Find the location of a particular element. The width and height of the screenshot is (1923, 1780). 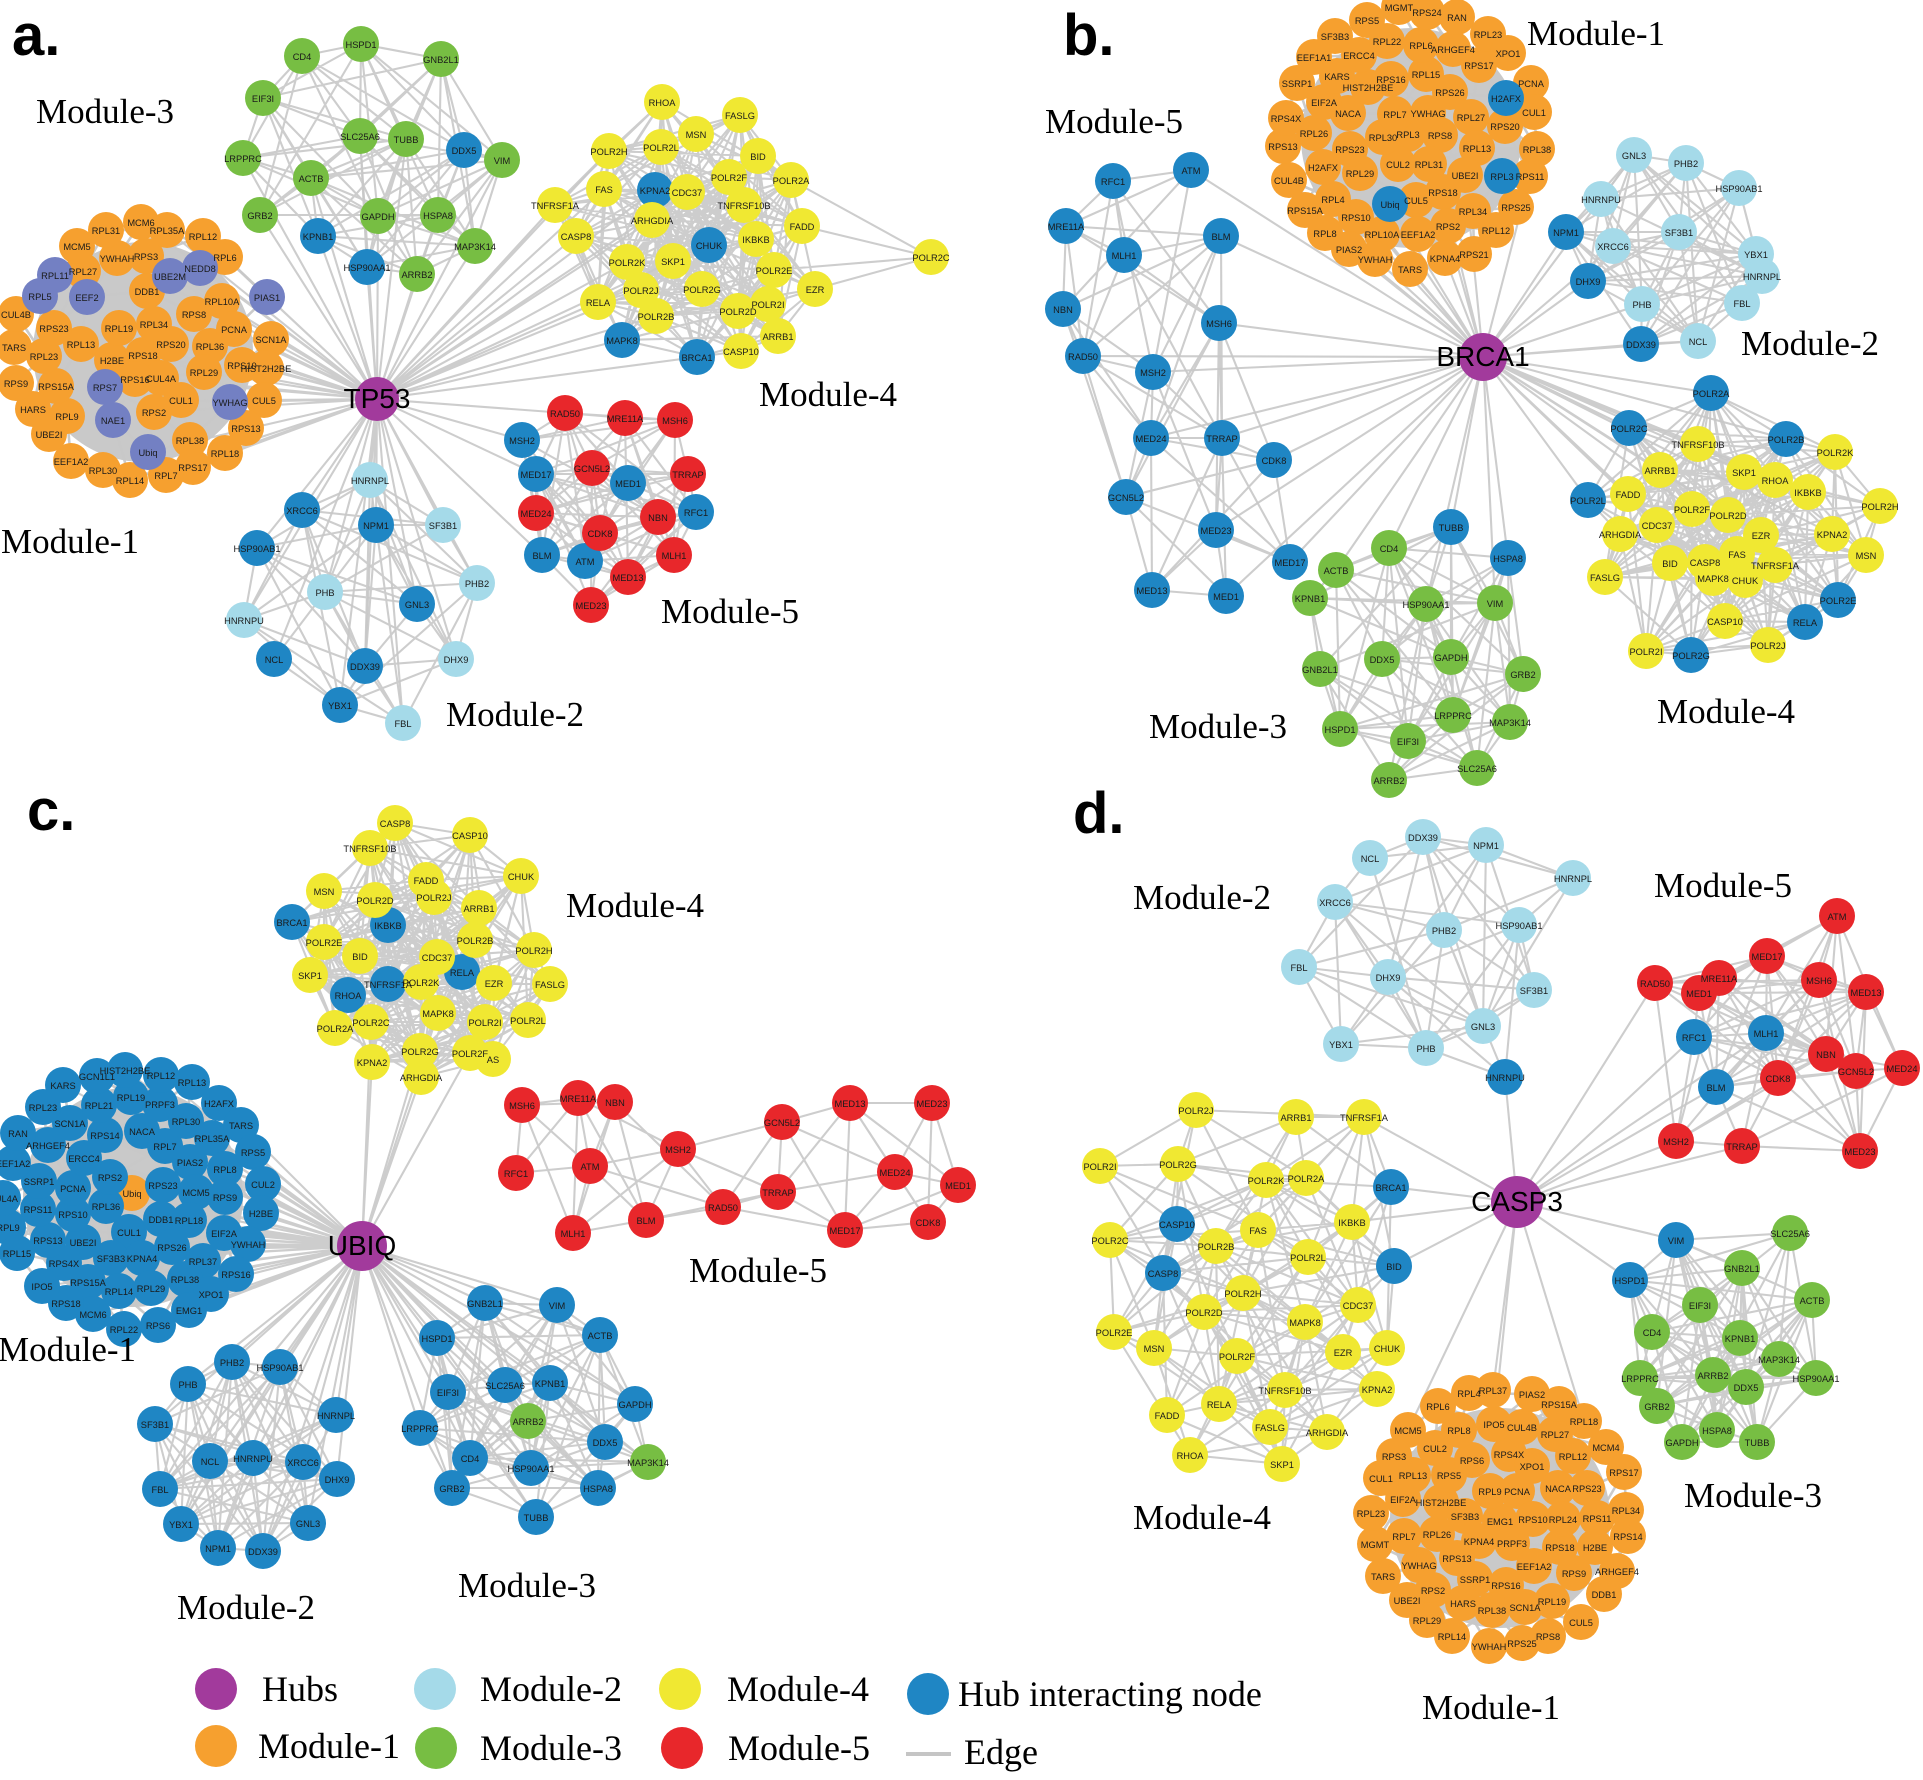

svg-text: RPS11 is located at coordinates (1530, 177).